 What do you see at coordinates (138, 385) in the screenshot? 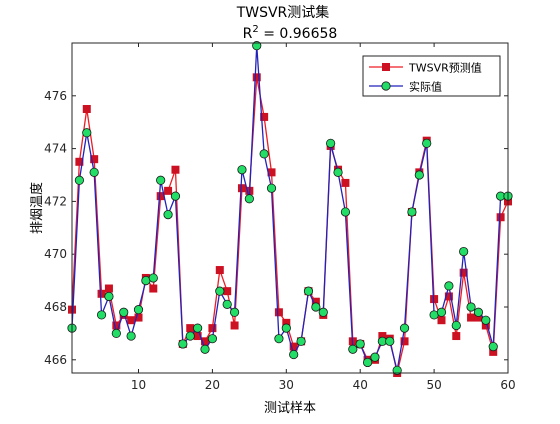
I see `x-tick-label: 10` at bounding box center [138, 385].